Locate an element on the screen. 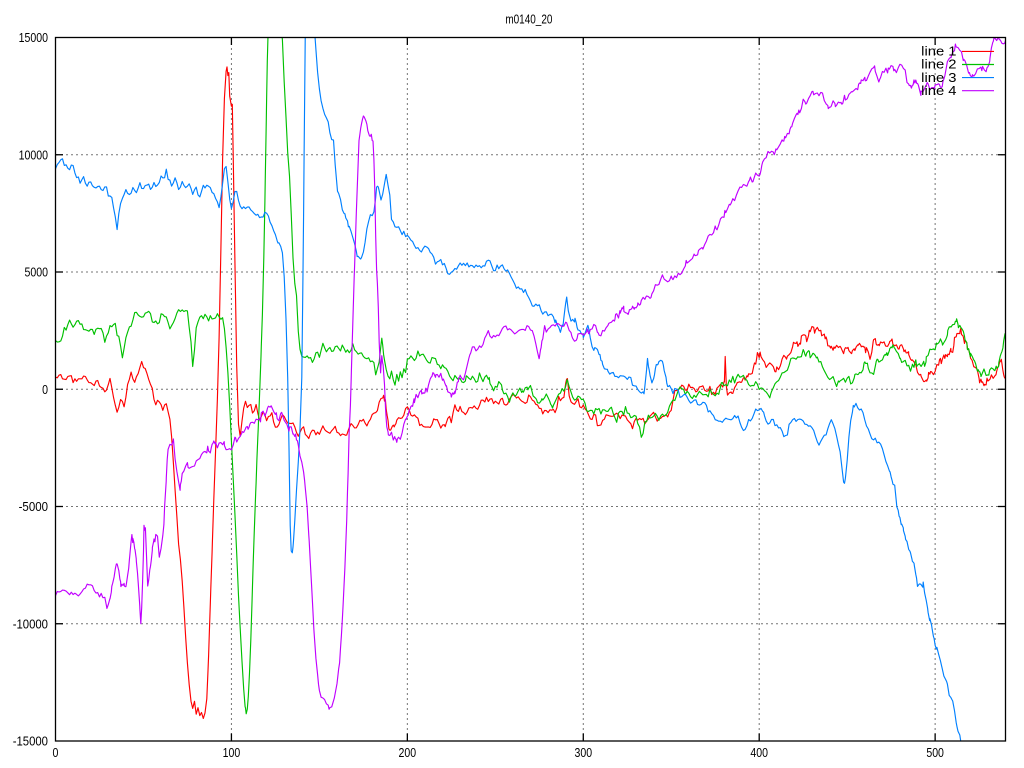  svg-text: -5000 is located at coordinates (33, 506).